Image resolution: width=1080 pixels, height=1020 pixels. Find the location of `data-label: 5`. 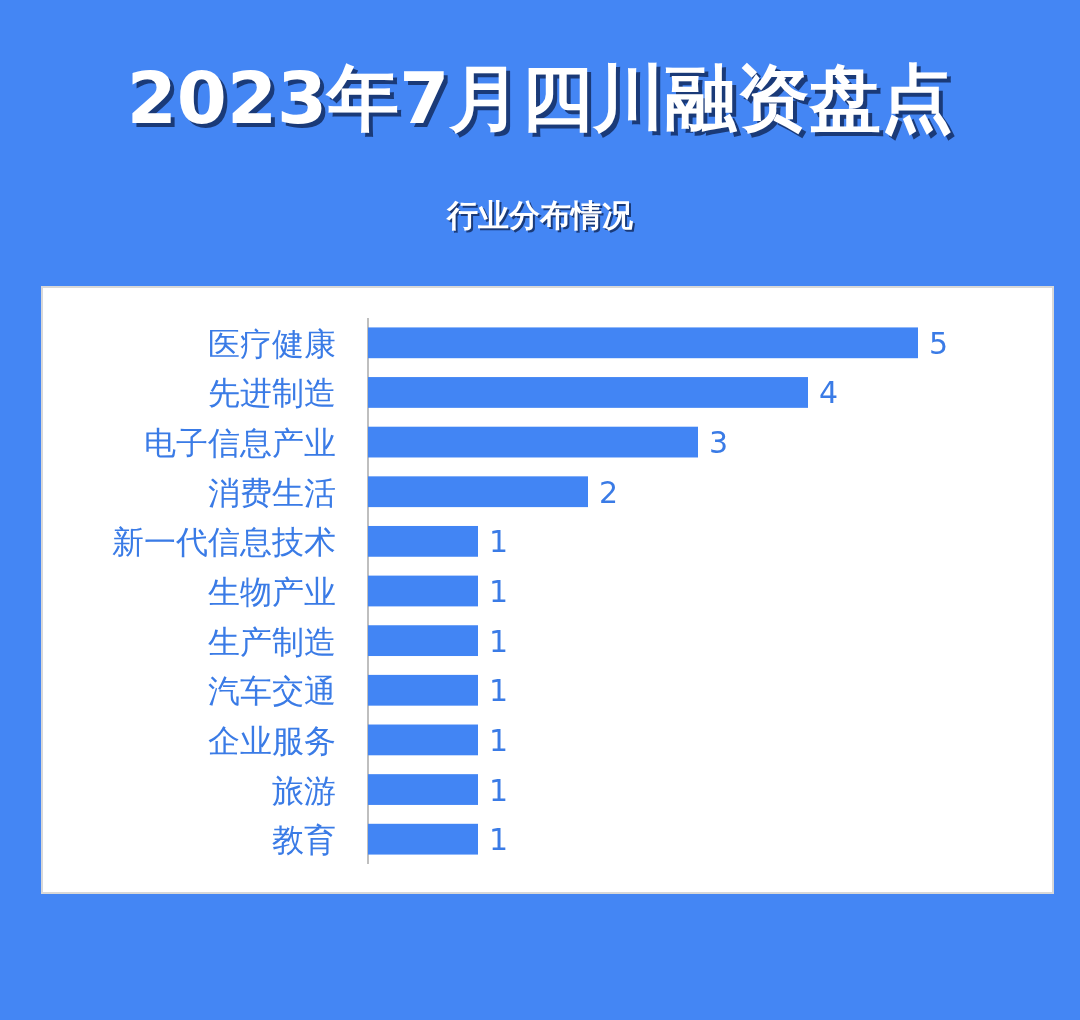

data-label: 5 is located at coordinates (939, 343).